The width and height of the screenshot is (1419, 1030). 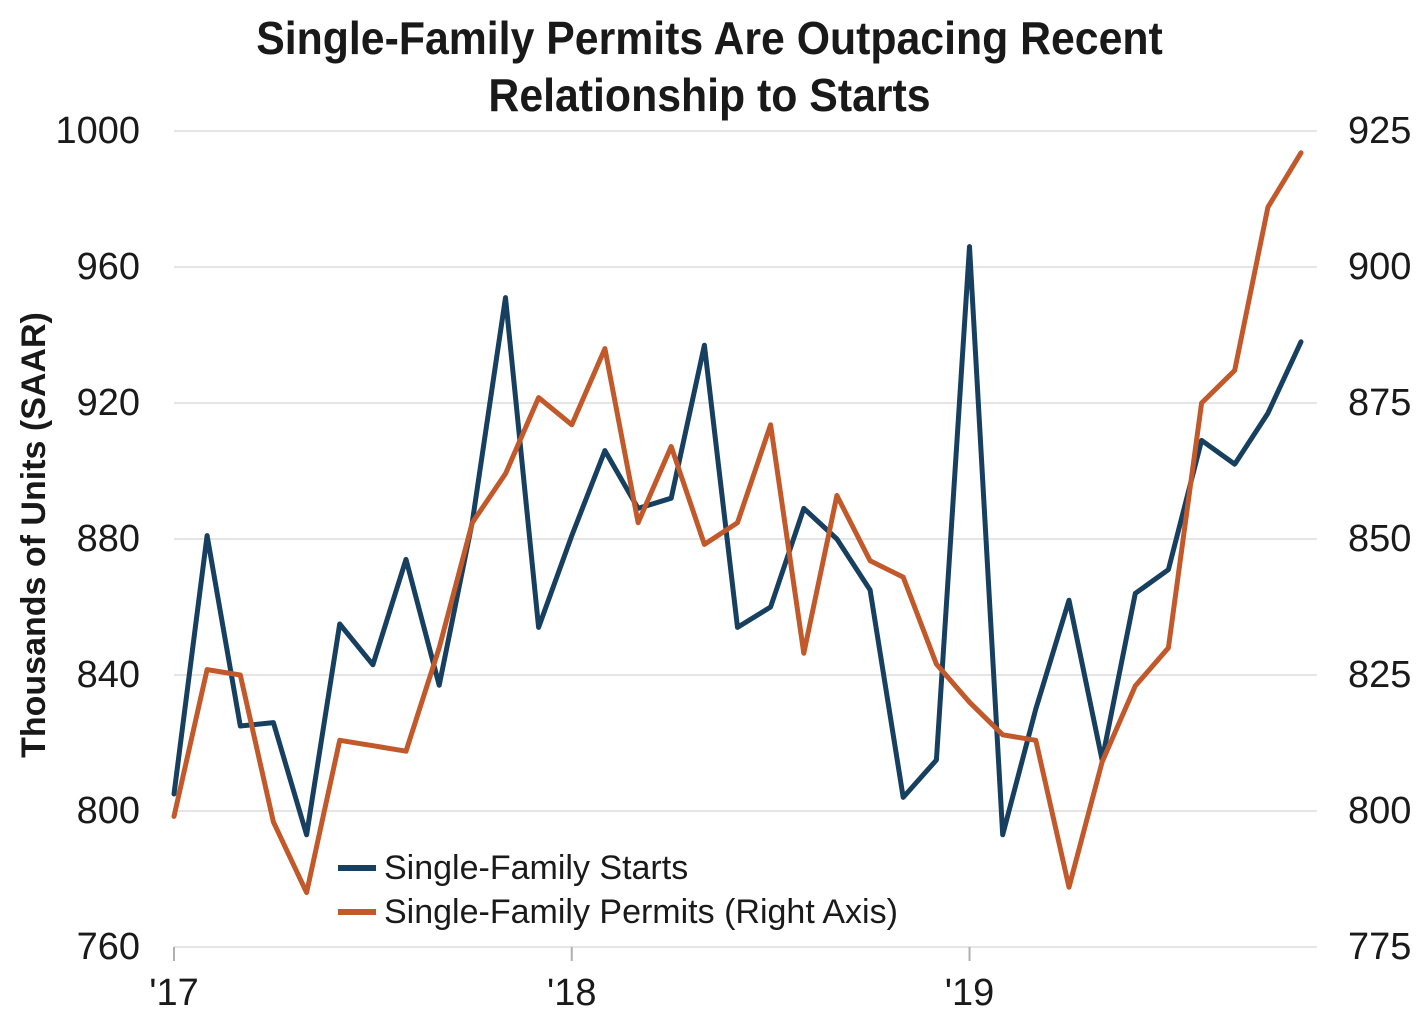 What do you see at coordinates (1380, 267) in the screenshot?
I see `right-axis-tick-label: 900` at bounding box center [1380, 267].